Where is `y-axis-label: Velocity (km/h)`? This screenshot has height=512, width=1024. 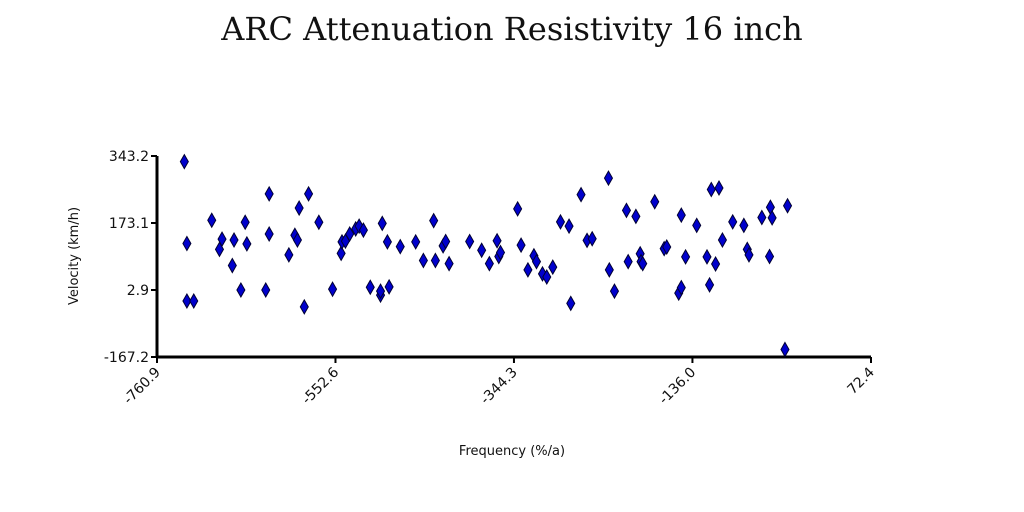 y-axis-label: Velocity (km/h) is located at coordinates (74, 256).